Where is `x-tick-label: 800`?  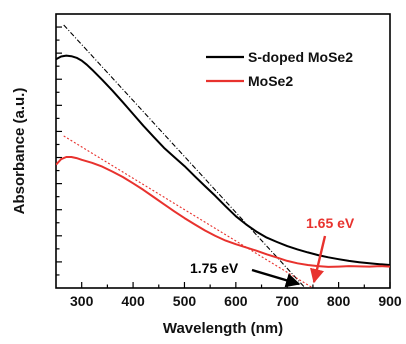
x-tick-label: 800 is located at coordinates (339, 301).